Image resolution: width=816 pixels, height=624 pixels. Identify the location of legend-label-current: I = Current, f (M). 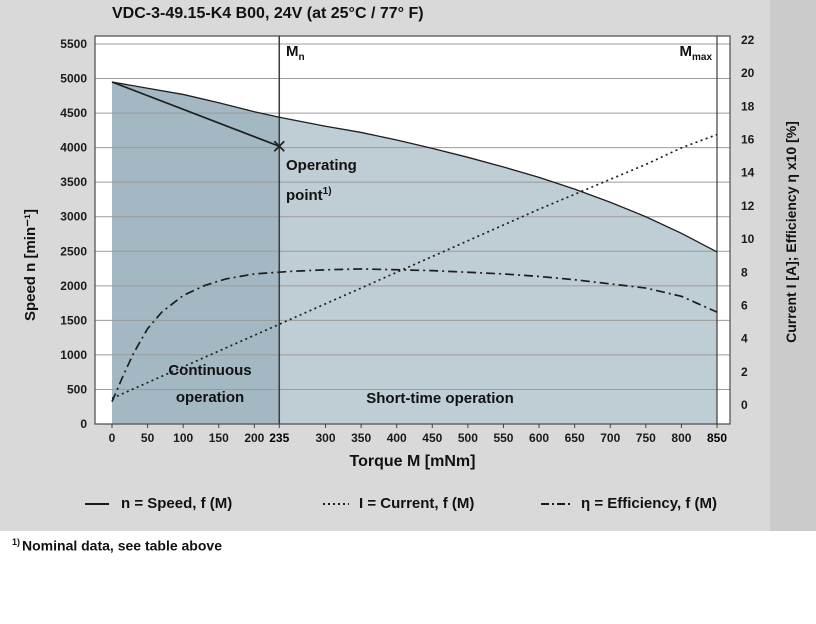
(417, 503).